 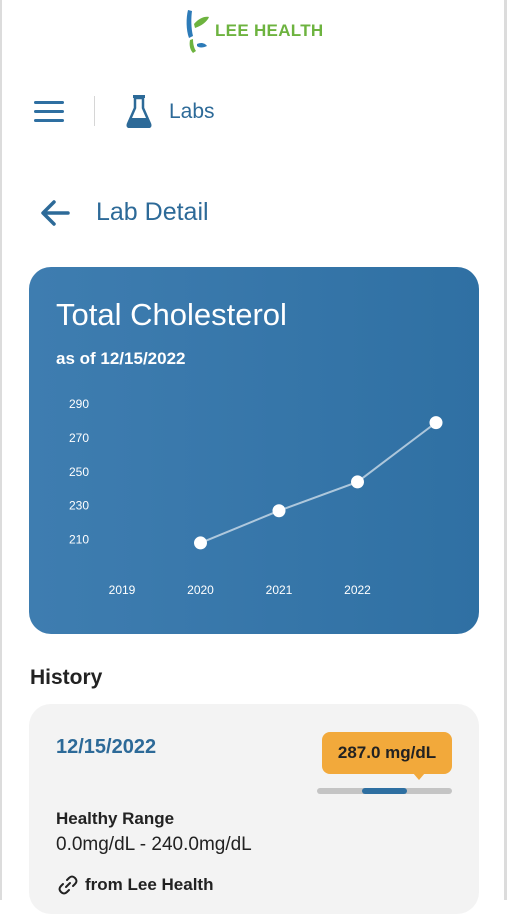 What do you see at coordinates (79, 438) in the screenshot?
I see `y-tick-label-1: 270` at bounding box center [79, 438].